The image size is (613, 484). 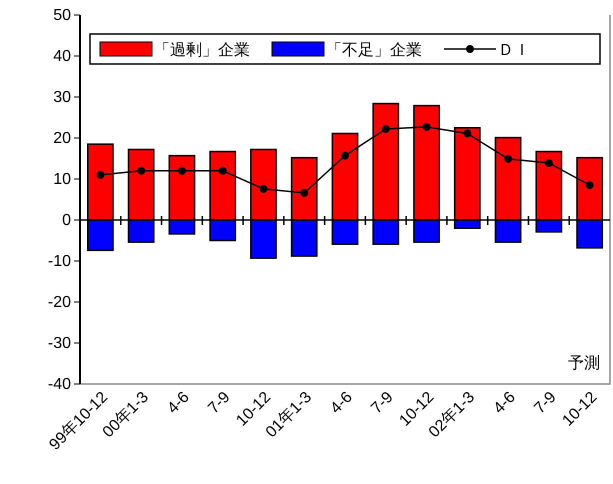 What do you see at coordinates (584, 363) in the screenshot?
I see `annotation: 予測` at bounding box center [584, 363].